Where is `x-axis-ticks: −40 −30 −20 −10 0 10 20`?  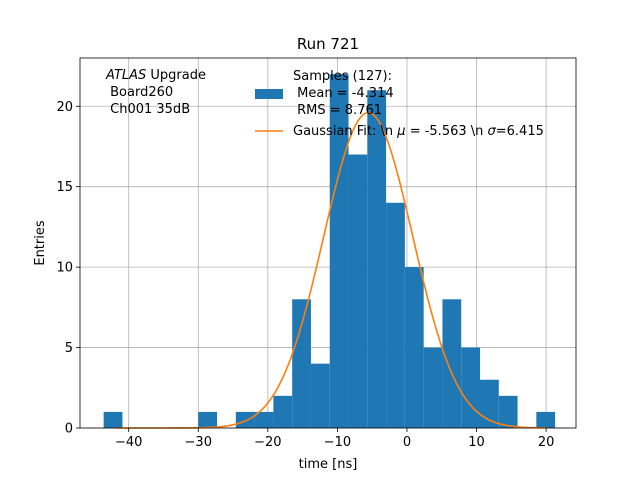
x-axis-ticks: −40 −30 −20 −10 0 10 20 is located at coordinates (334, 439).